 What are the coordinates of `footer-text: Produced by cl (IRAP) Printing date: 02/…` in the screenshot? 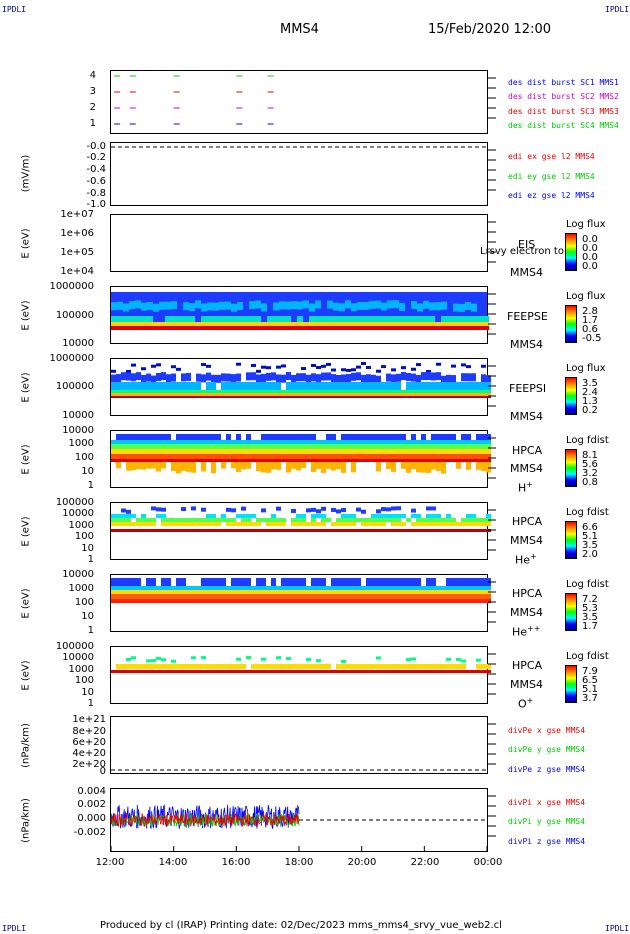 It's located at (301, 925).